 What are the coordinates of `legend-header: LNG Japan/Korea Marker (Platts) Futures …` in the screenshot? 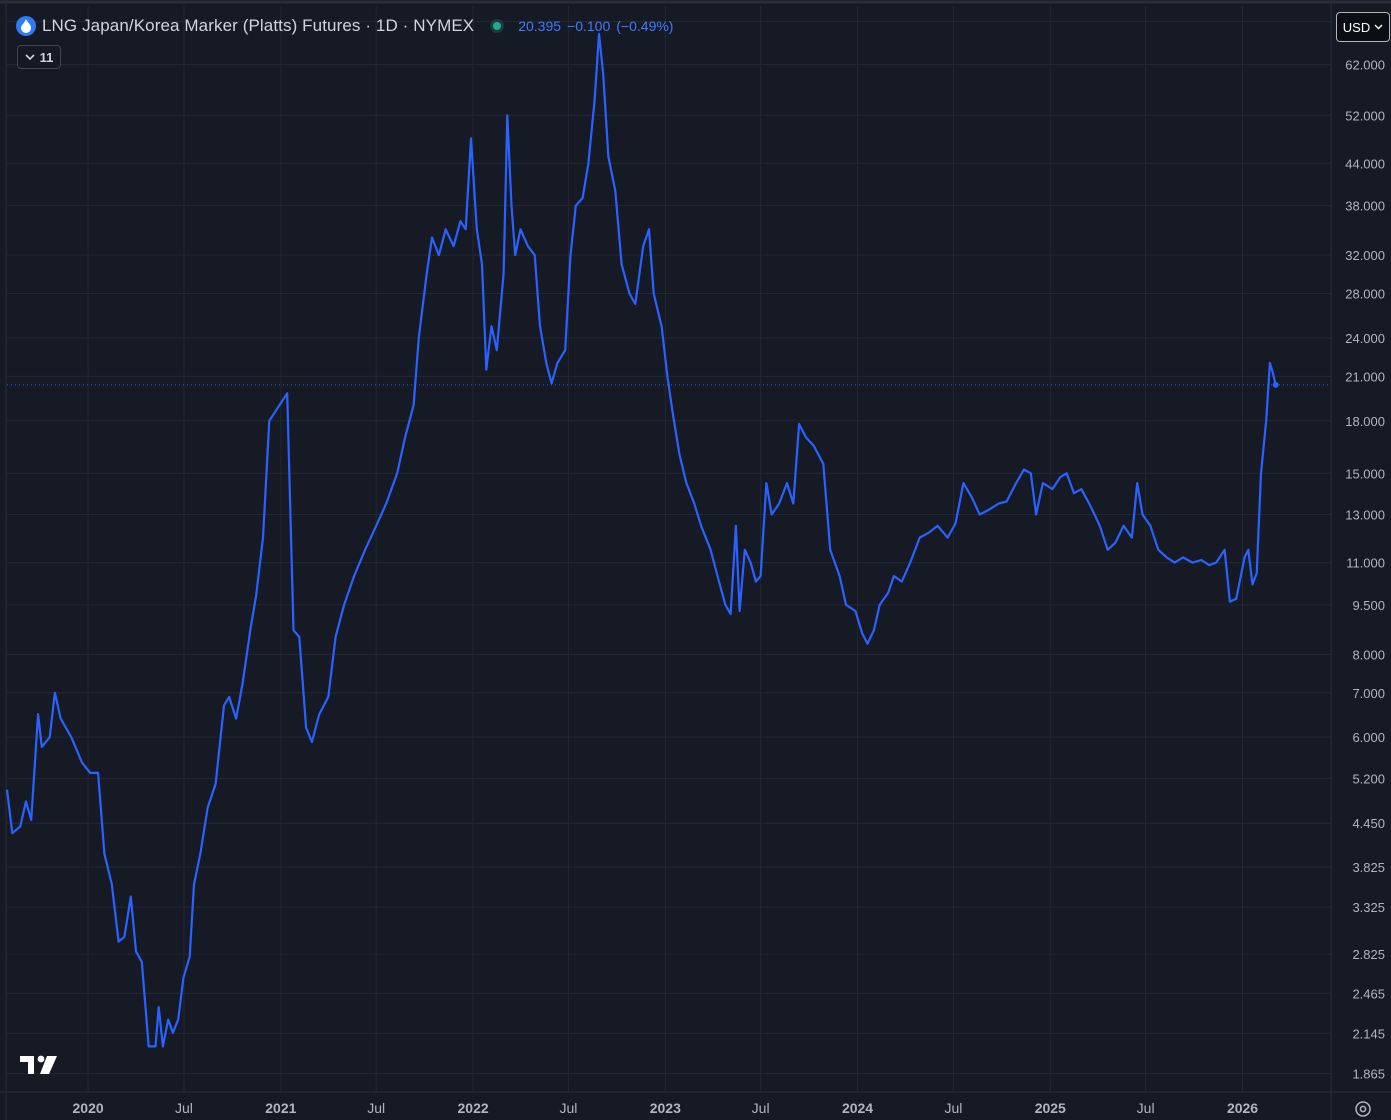 It's located at (347, 26).